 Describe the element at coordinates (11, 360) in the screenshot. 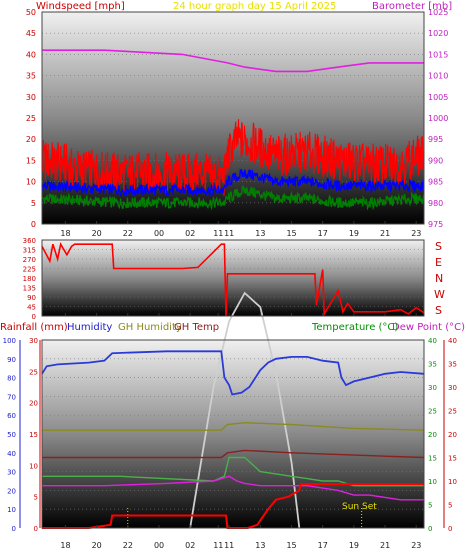

I see `humidity-tick-label: 90` at that location.